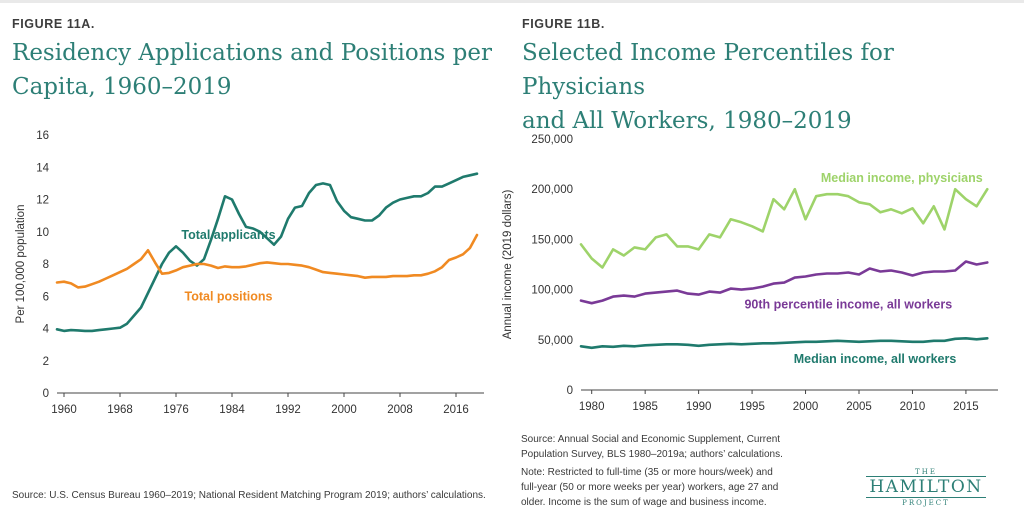 Image resolution: width=1024 pixels, height=510 pixels. I want to click on right-chart-x-tick-label: 2000, so click(806, 407).